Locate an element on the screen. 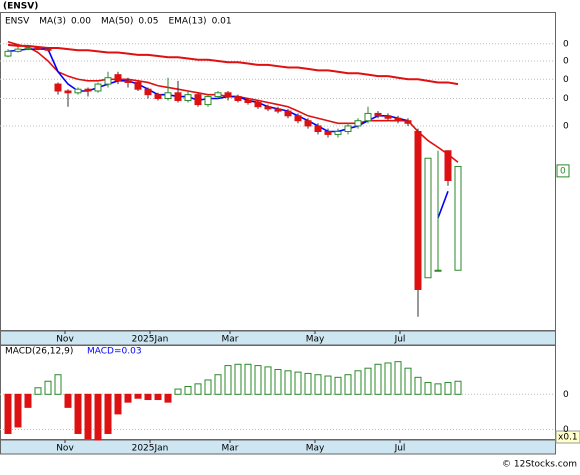 The height and width of the screenshot is (475, 580). macd-date-axis is located at coordinates (278, 447).